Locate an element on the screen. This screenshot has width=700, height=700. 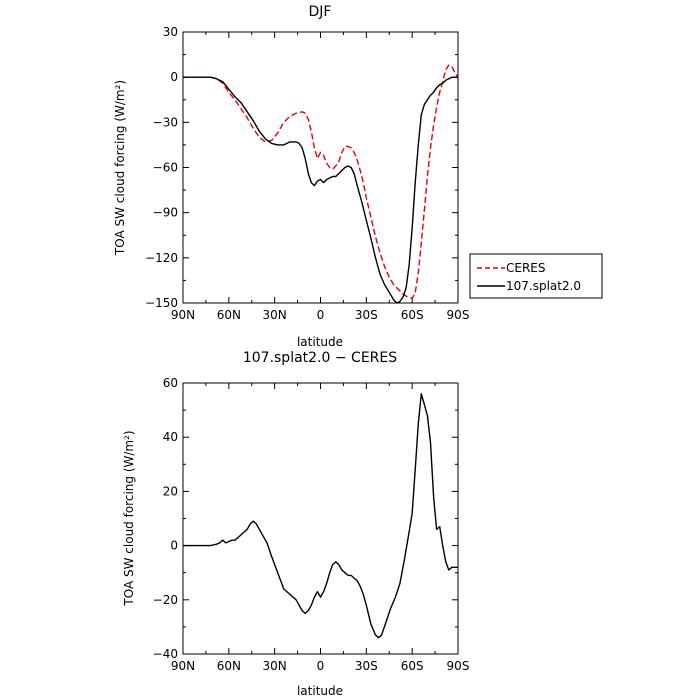
x-axis-label-difference: latitude is located at coordinates (320, 691).